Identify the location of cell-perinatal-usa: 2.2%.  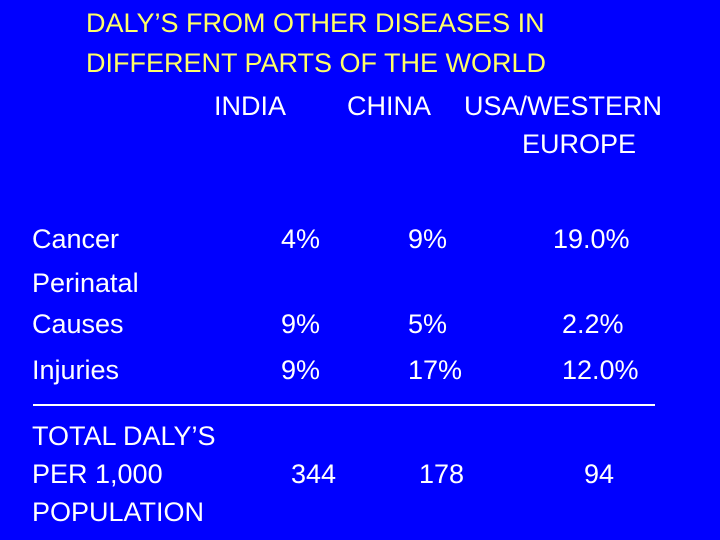
(593, 324).